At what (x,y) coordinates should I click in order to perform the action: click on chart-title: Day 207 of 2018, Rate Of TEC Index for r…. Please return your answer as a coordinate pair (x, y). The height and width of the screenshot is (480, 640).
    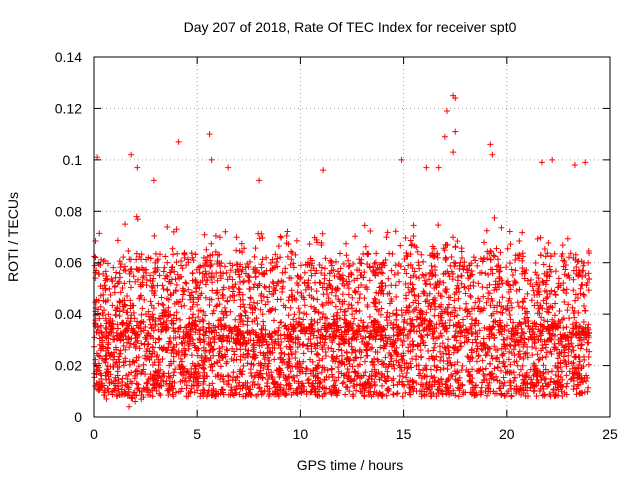
    Looking at the image, I should click on (350, 27).